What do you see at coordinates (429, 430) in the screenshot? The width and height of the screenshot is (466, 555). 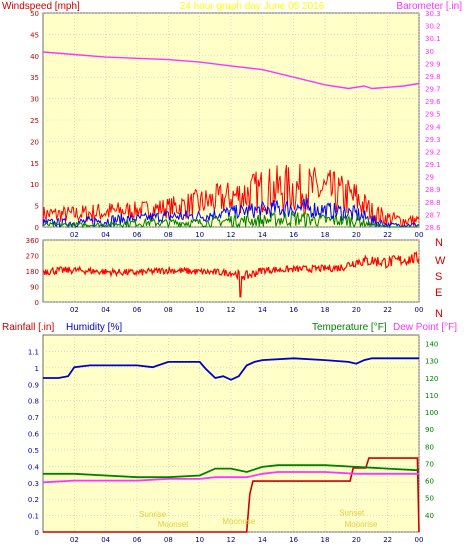 I see `temperature-tick-label: 90` at bounding box center [429, 430].